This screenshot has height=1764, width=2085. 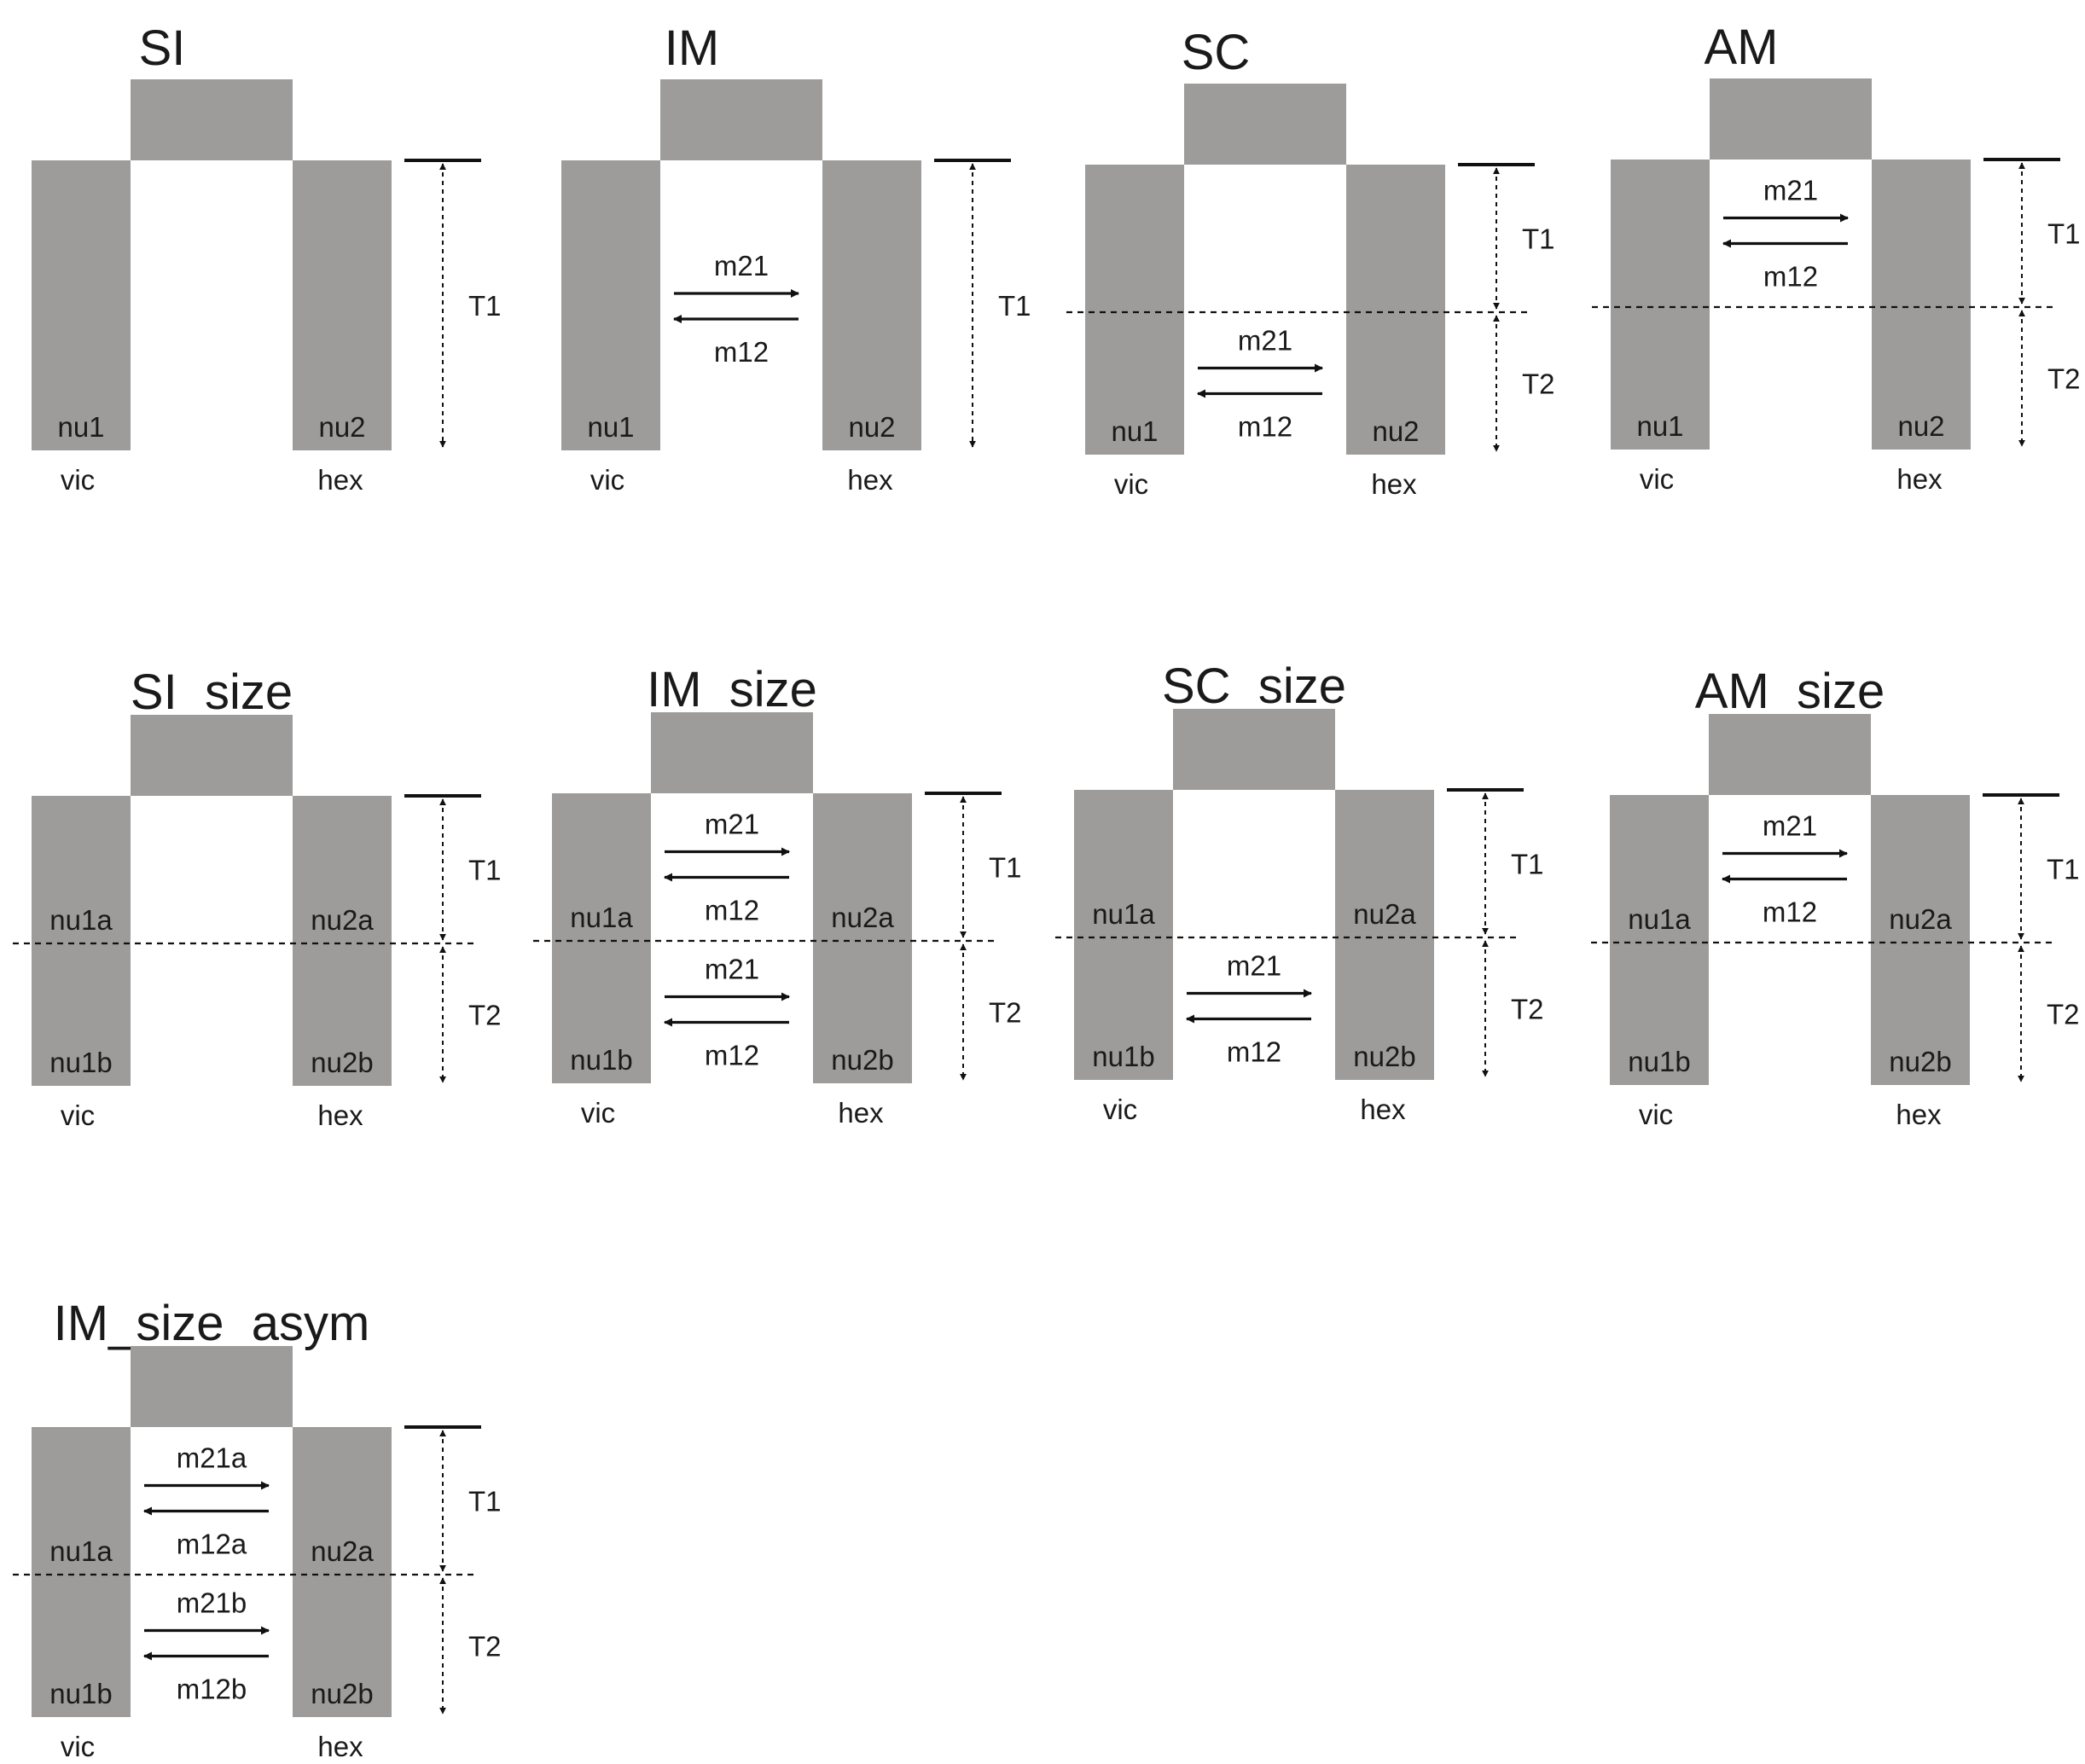 I want to click on model-title: SC, so click(x=1216, y=52).